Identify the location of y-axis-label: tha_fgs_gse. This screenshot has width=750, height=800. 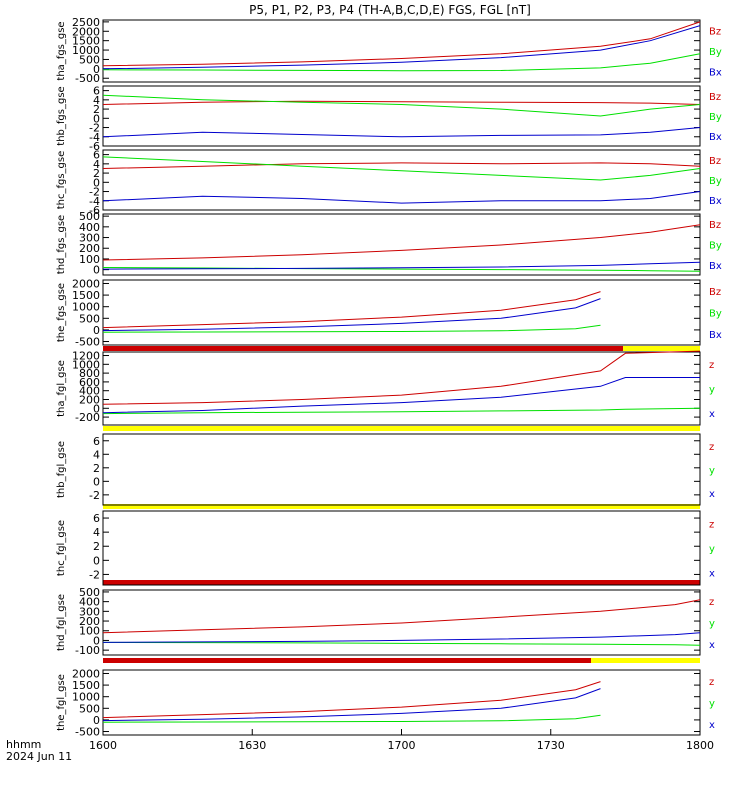
(61, 50).